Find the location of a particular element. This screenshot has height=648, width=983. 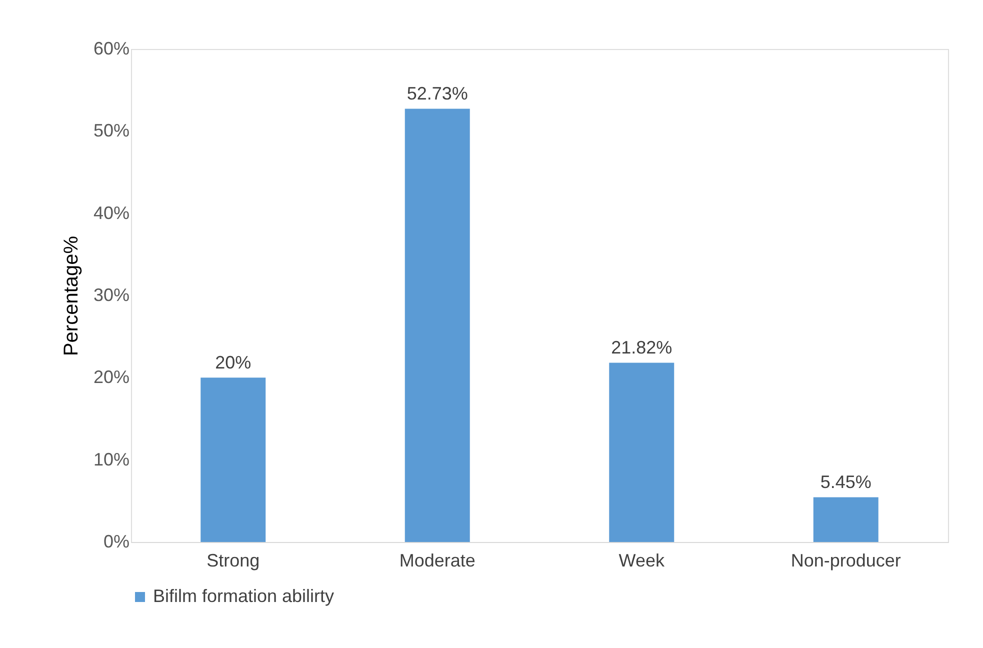

data-label: 21.82% is located at coordinates (641, 348).